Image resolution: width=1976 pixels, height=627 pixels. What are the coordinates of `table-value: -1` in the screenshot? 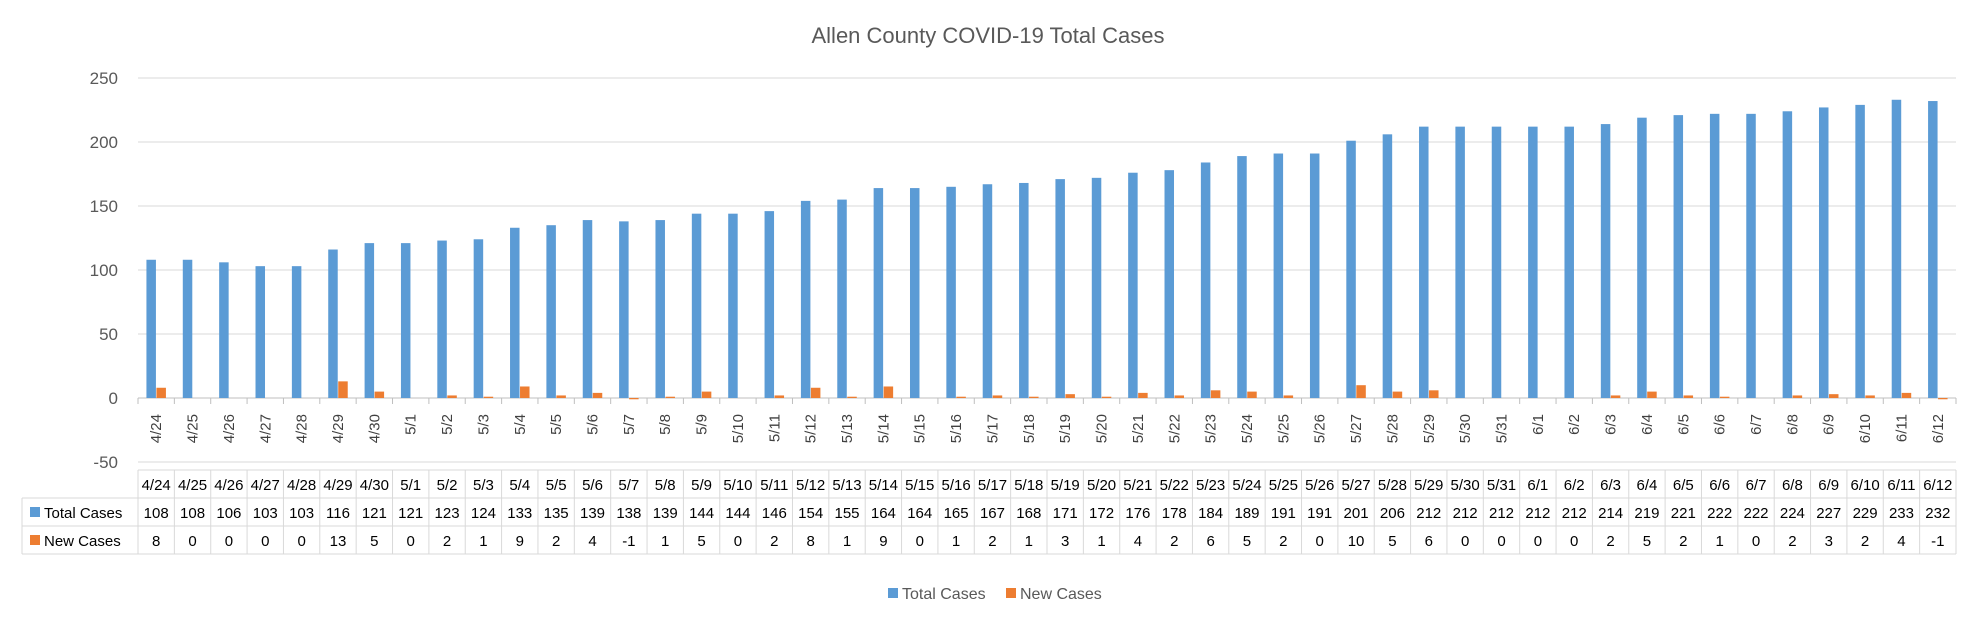 It's located at (628, 541).